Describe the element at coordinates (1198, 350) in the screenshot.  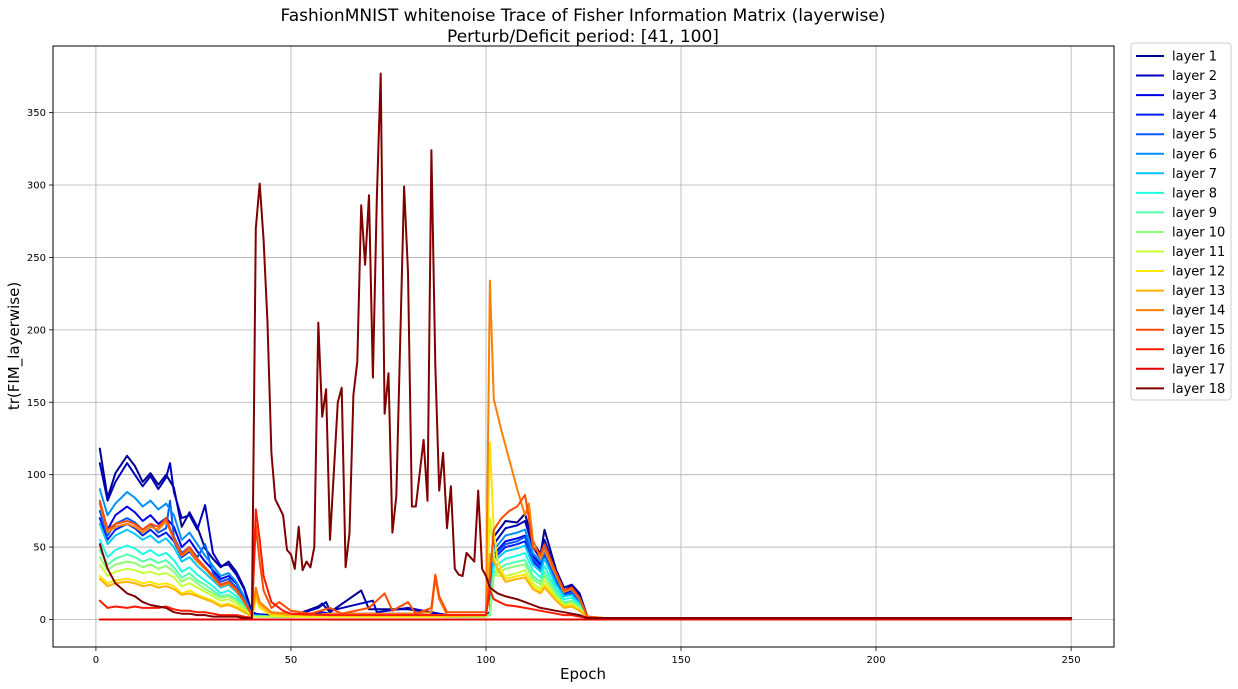
I see `legend-label: layer 16` at that location.